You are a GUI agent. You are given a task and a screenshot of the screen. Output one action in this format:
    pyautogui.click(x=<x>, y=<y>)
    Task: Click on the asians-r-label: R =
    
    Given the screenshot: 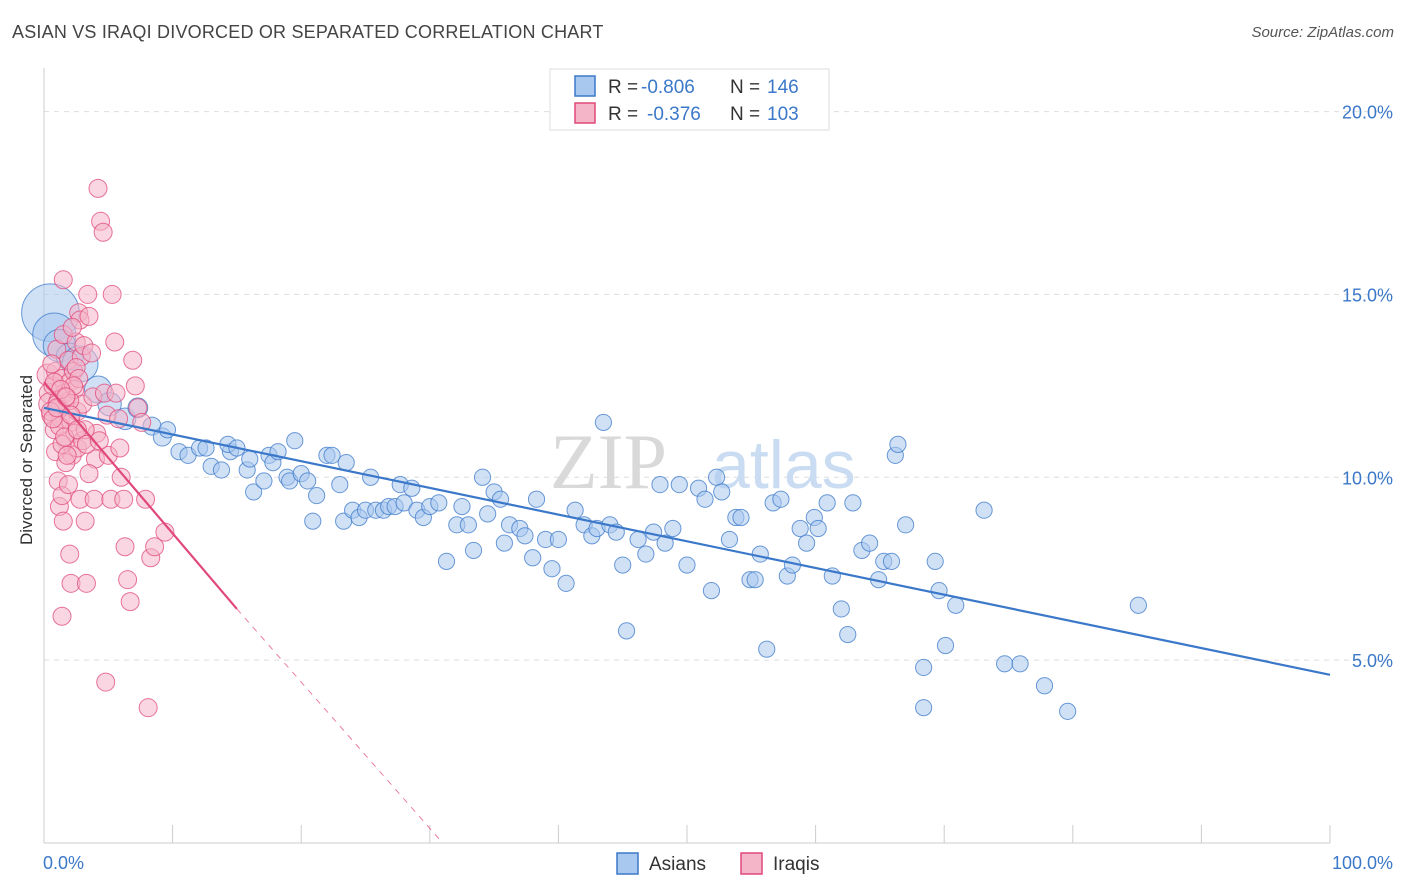 What is the action you would take?
    pyautogui.click(x=623, y=87)
    